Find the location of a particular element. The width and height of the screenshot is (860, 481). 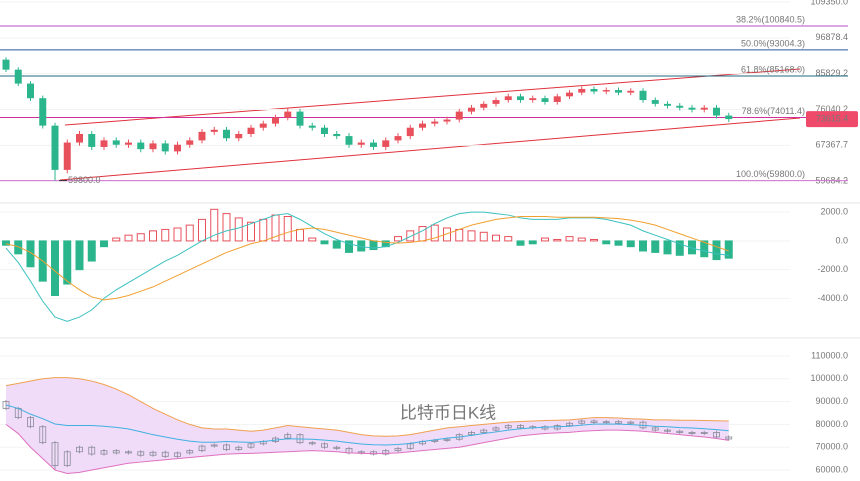

level-label: 100.0%(59800.0) is located at coordinates (770, 174).